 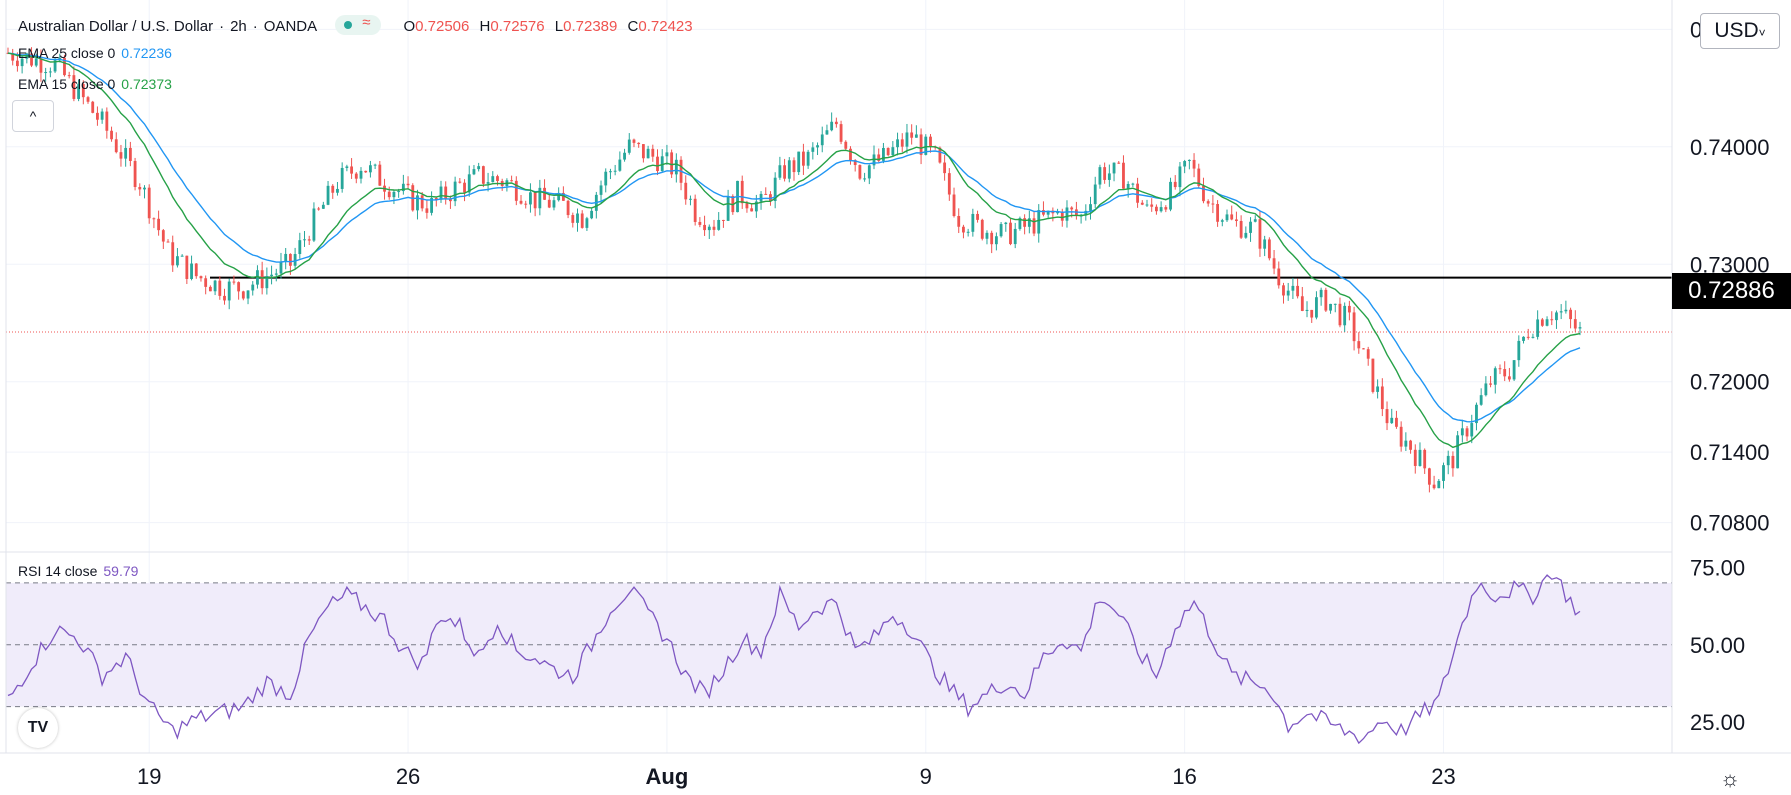 I want to click on settings-gear-icon: ☼, so click(x=1730, y=778).